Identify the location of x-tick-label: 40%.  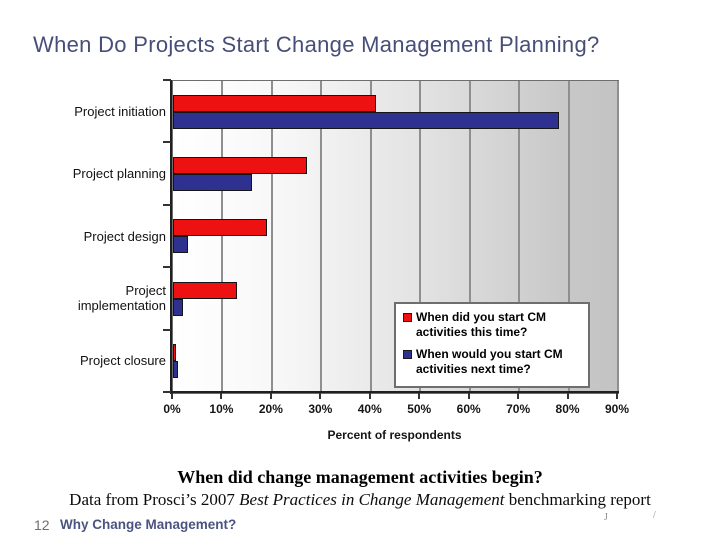
(369, 409).